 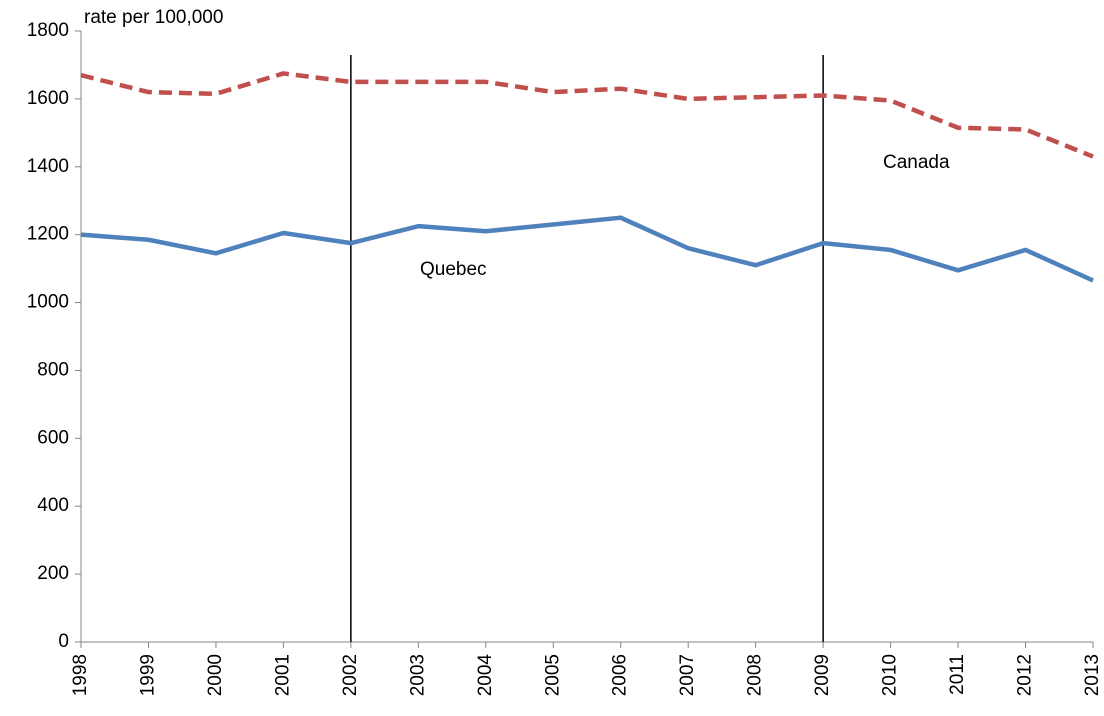 What do you see at coordinates (890, 675) in the screenshot?
I see `x-tick-label: 2010` at bounding box center [890, 675].